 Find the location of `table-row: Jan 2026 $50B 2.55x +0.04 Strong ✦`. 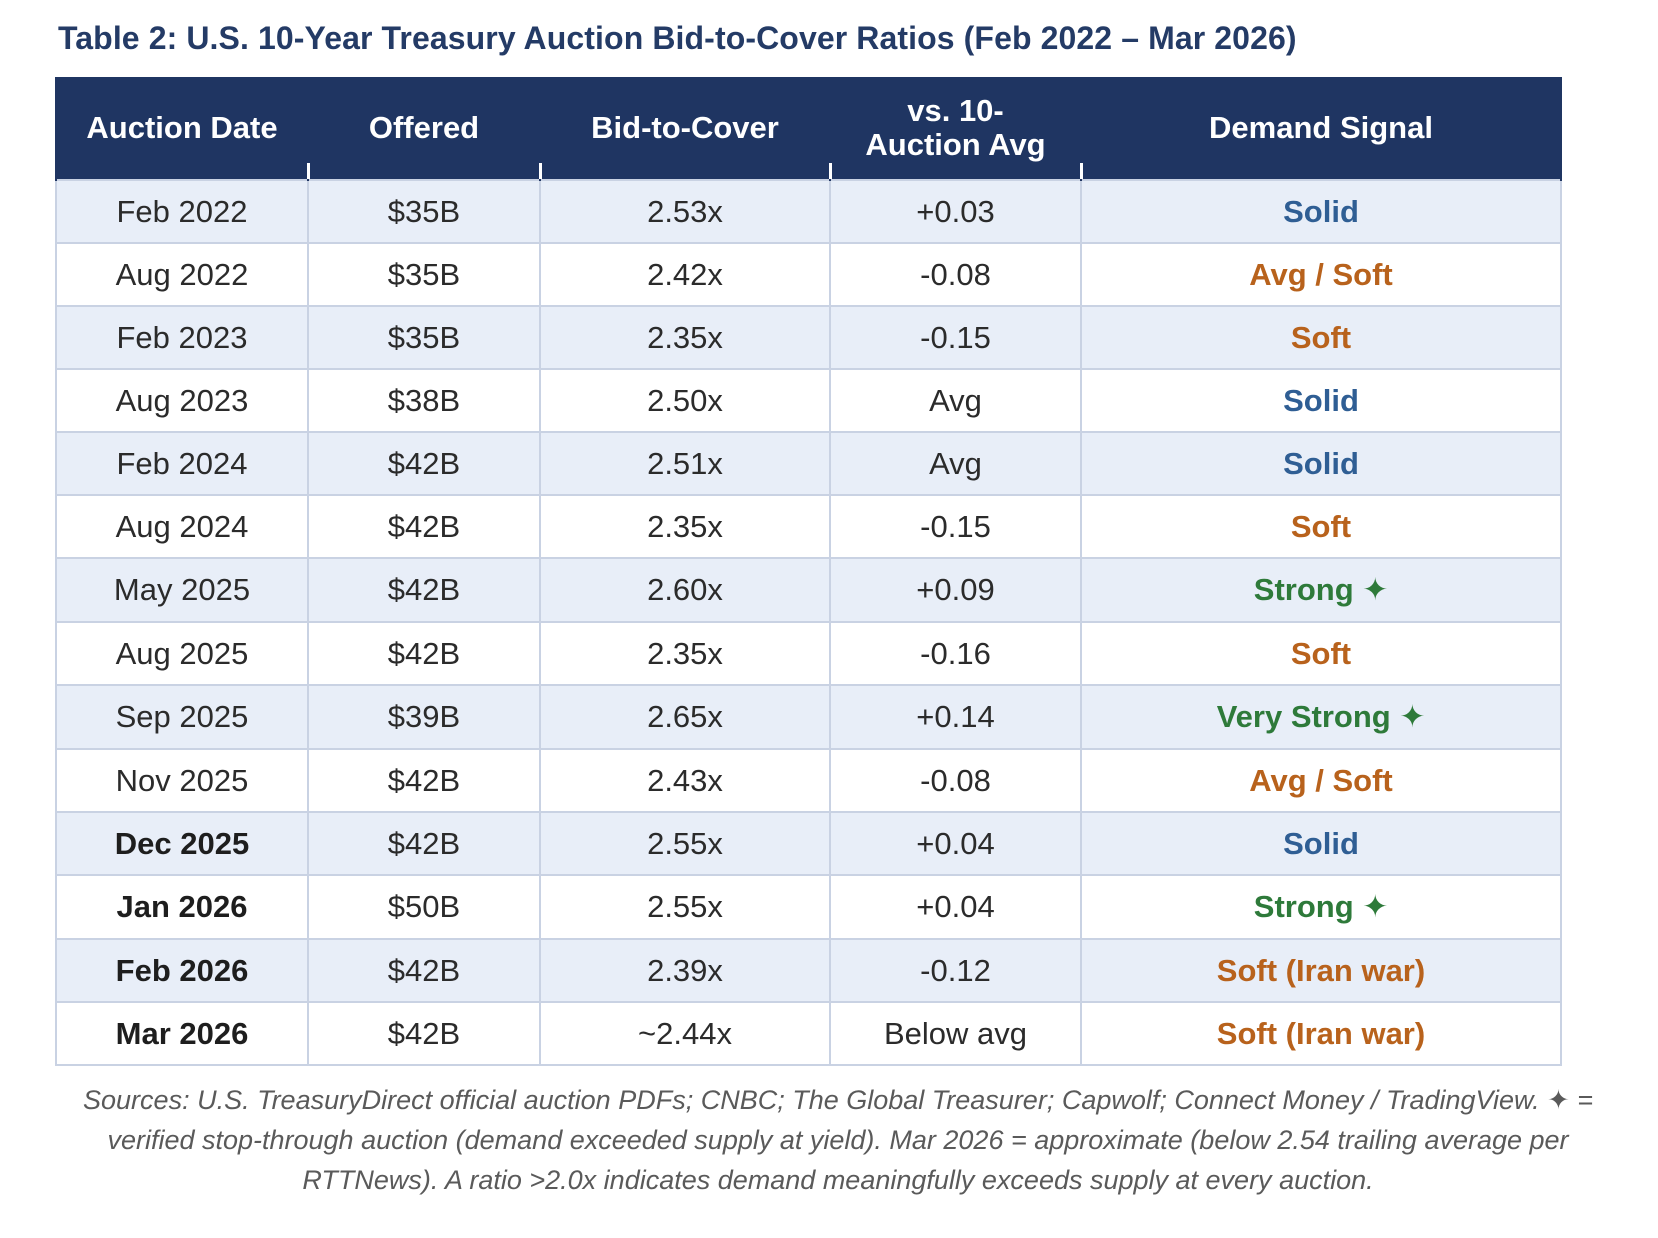

table-row: Jan 2026 $50B 2.55x +0.04 Strong ✦ is located at coordinates (808, 907).